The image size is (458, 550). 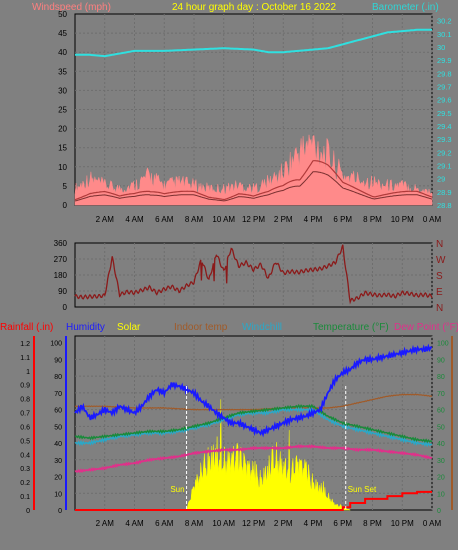 What do you see at coordinates (362, 489) in the screenshot?
I see `sunset-label: Sun Set` at bounding box center [362, 489].